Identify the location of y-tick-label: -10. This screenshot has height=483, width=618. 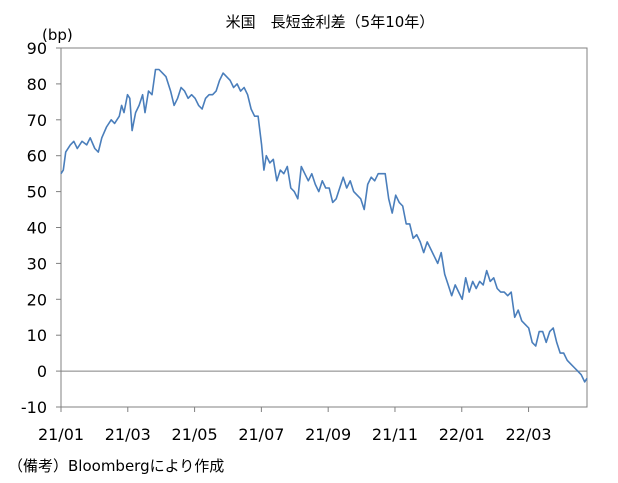
(34, 407).